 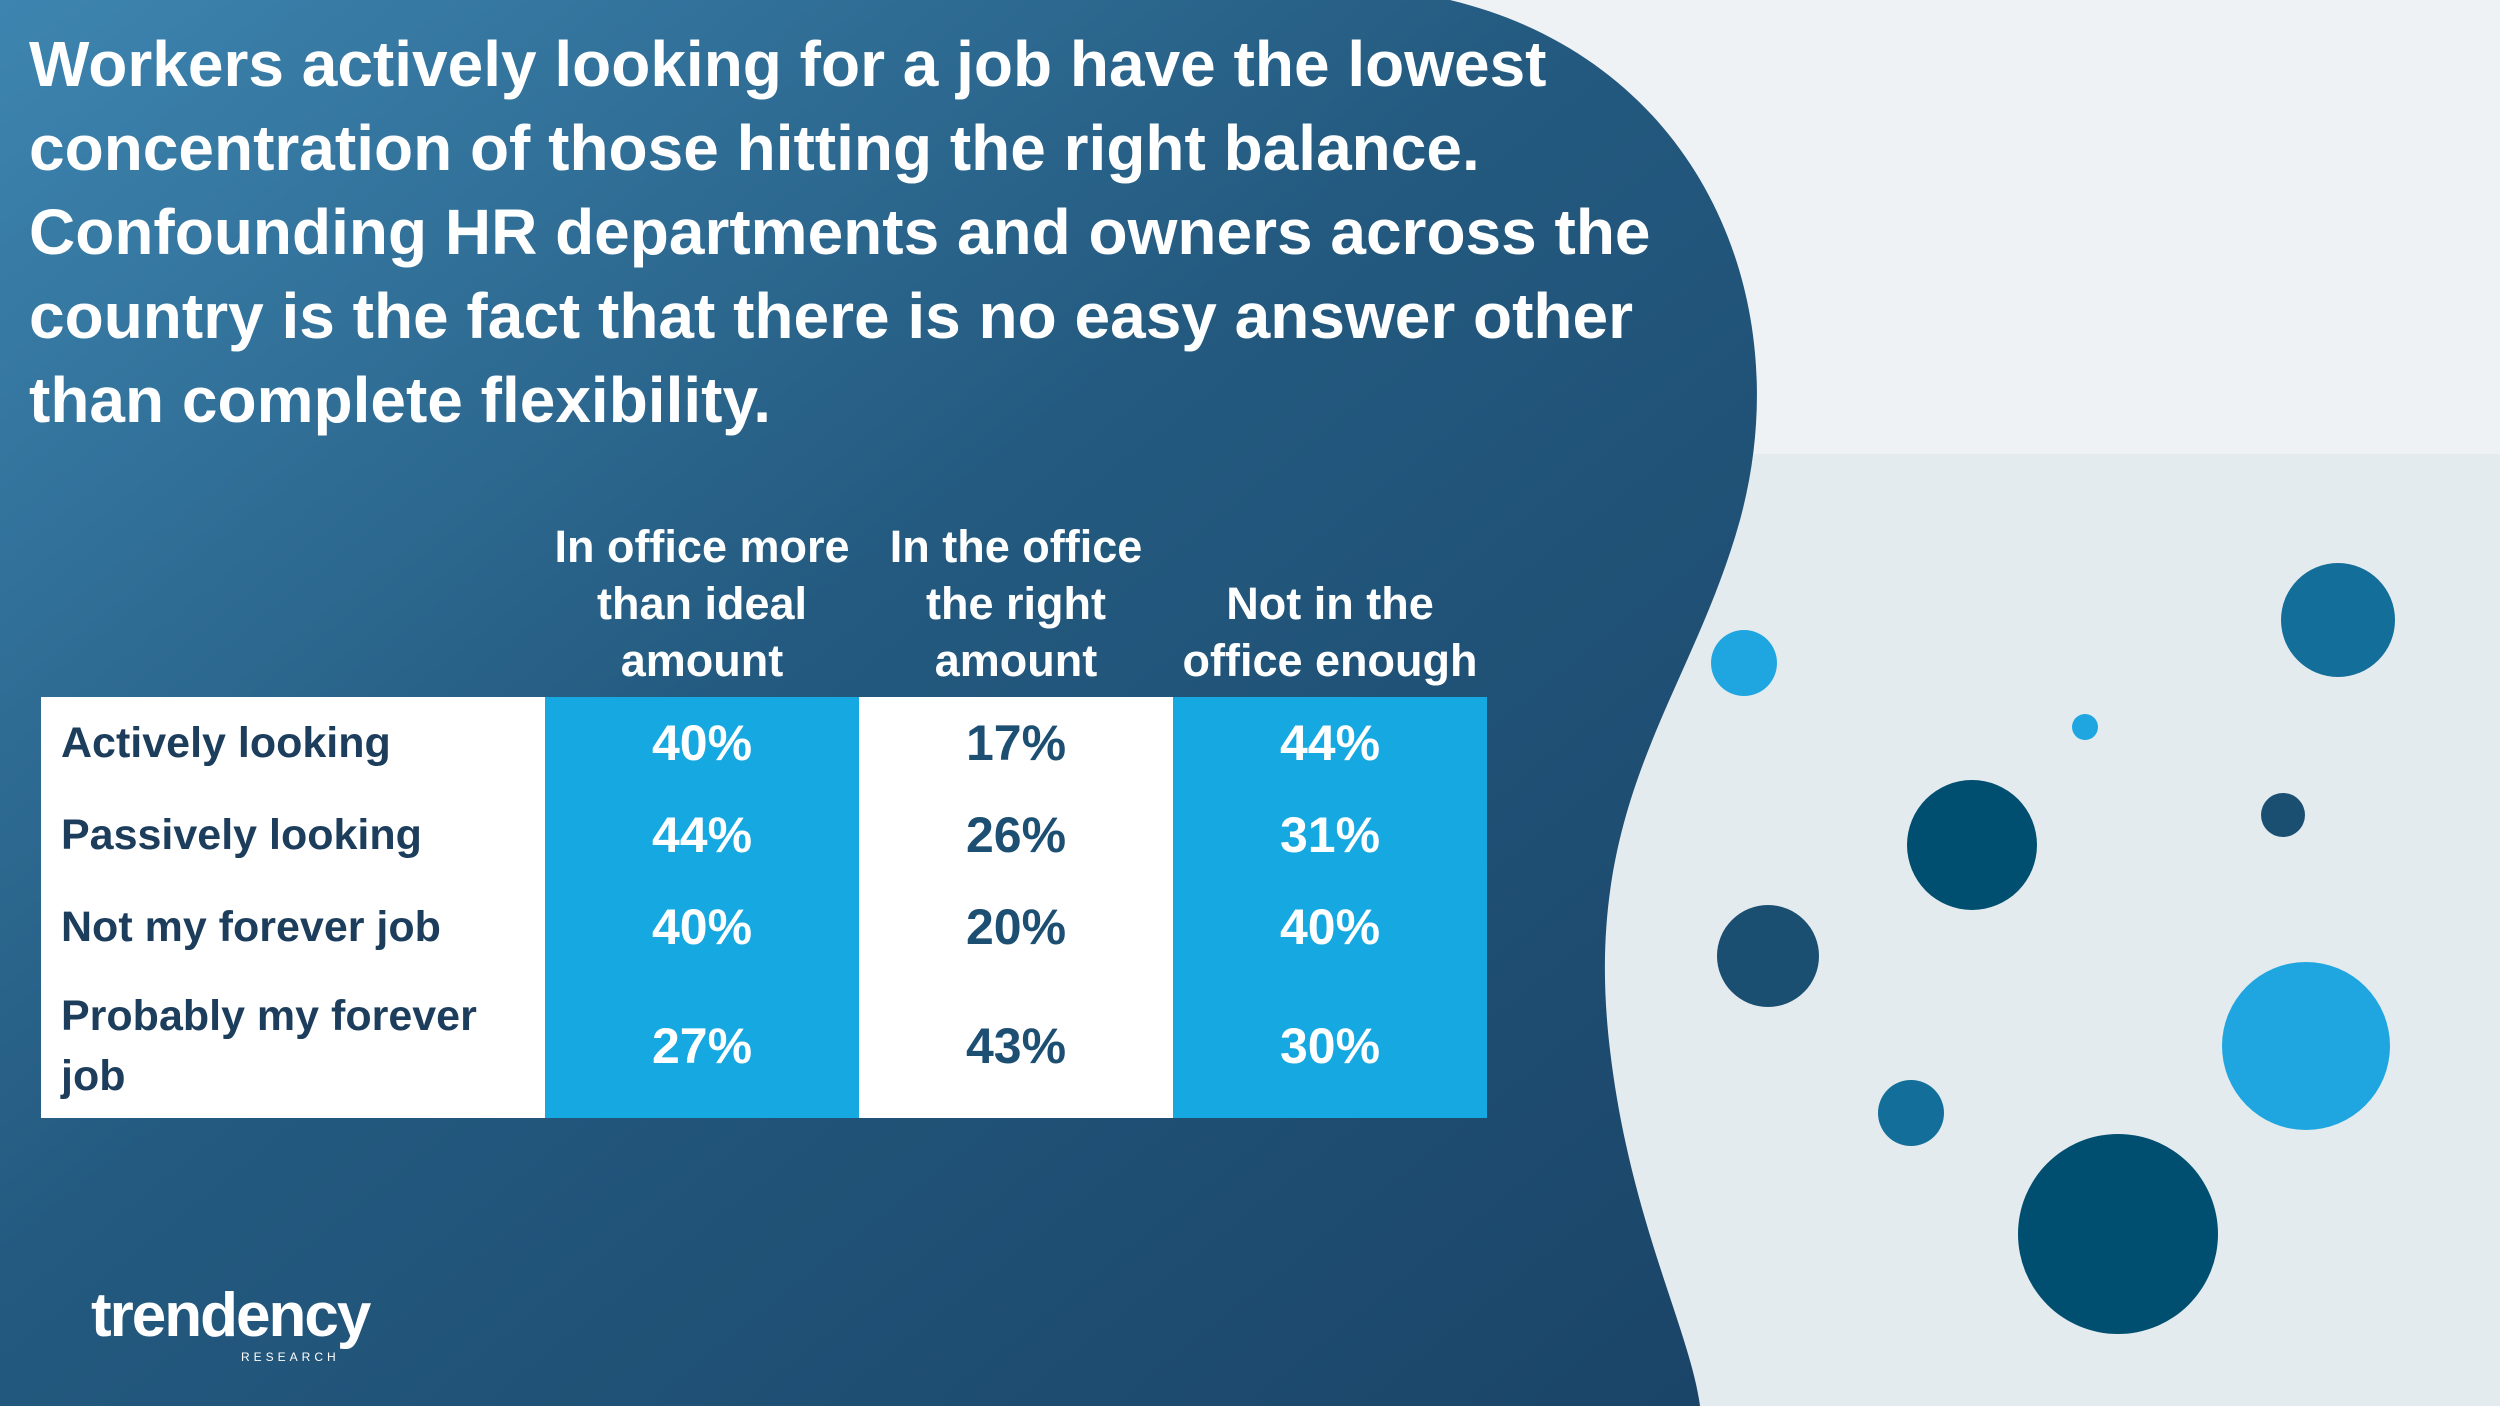 I want to click on column-header: In office more than ideal amount, so click(x=702, y=603).